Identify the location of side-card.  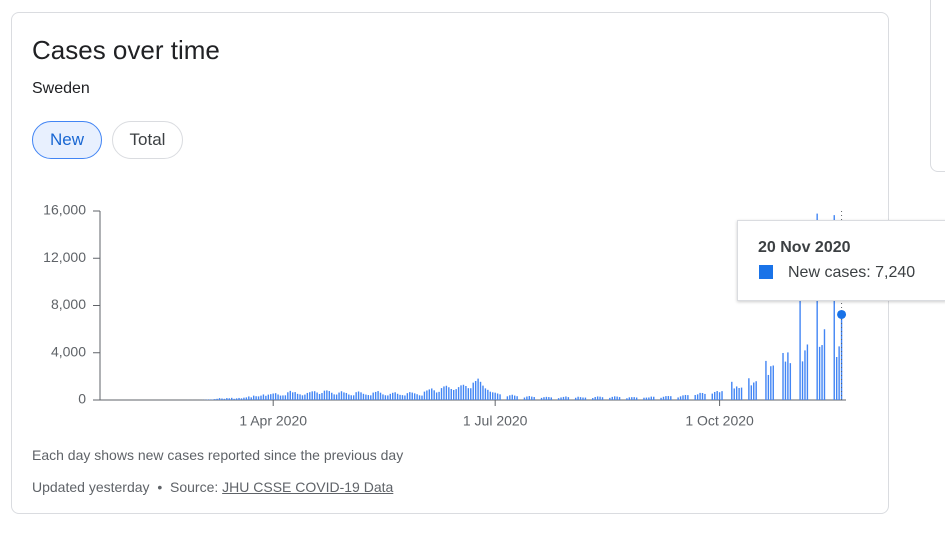
(937, 86).